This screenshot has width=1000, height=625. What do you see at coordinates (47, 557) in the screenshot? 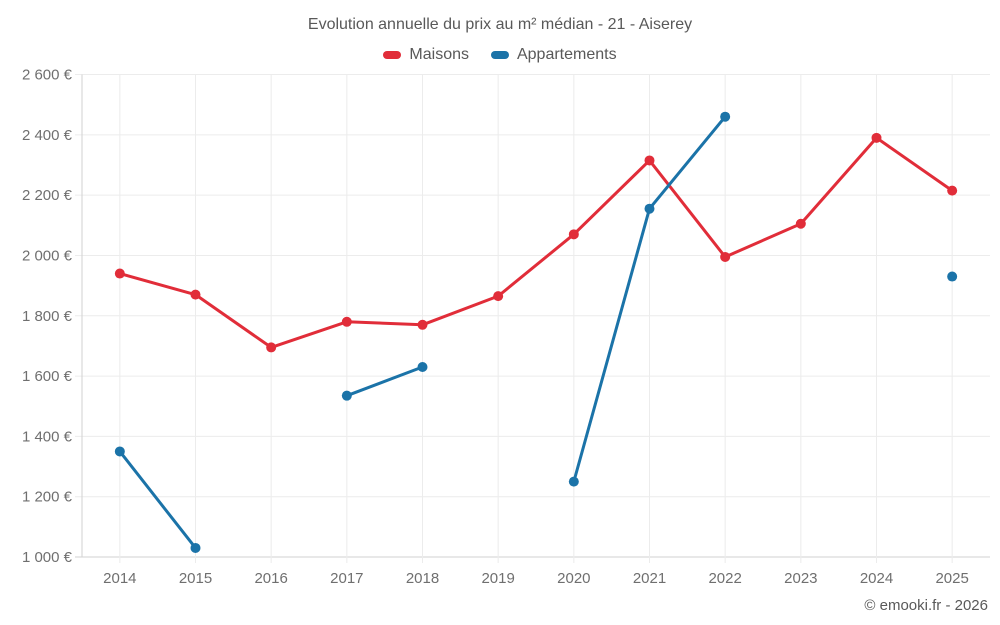
I see `y-axis-tick-label: 1 000 €` at bounding box center [47, 557].